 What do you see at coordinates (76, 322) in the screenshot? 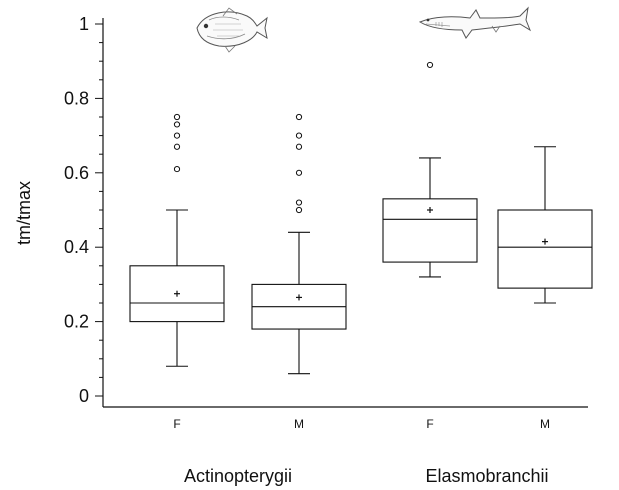
I see `y-tick-label: 0.2` at bounding box center [76, 322].